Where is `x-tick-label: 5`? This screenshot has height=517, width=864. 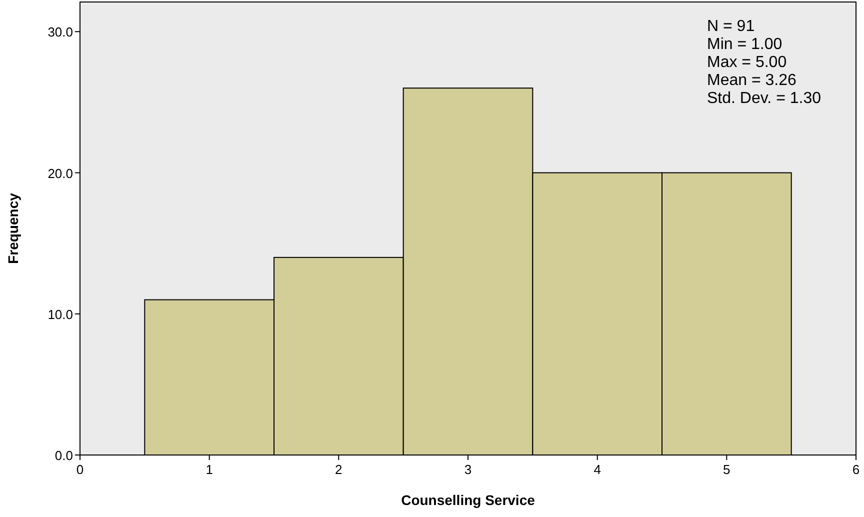
x-tick-label: 5 is located at coordinates (726, 469).